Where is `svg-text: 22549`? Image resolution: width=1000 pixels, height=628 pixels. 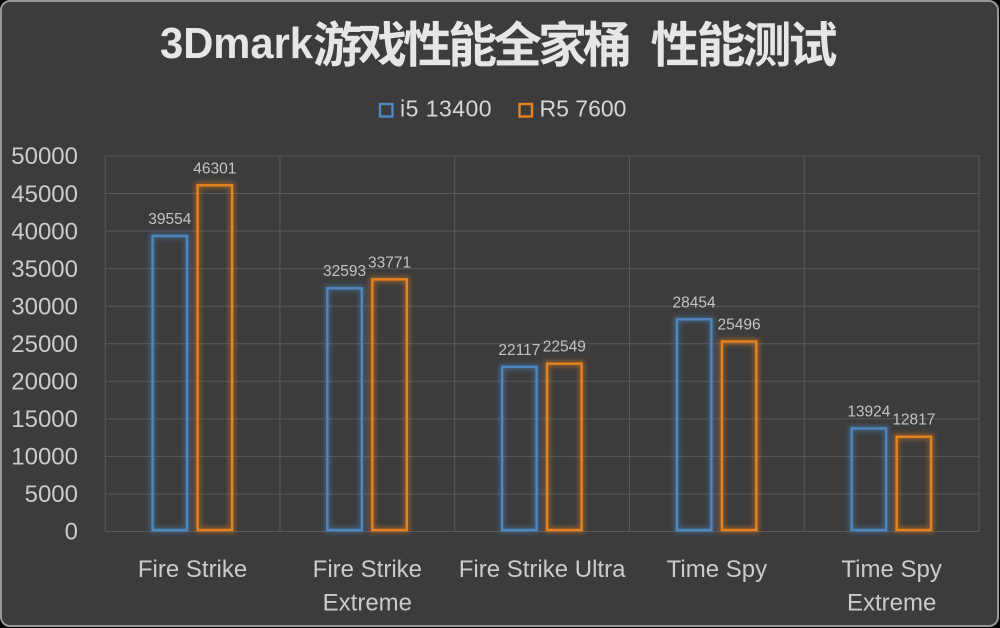
svg-text: 22549 is located at coordinates (564, 347).